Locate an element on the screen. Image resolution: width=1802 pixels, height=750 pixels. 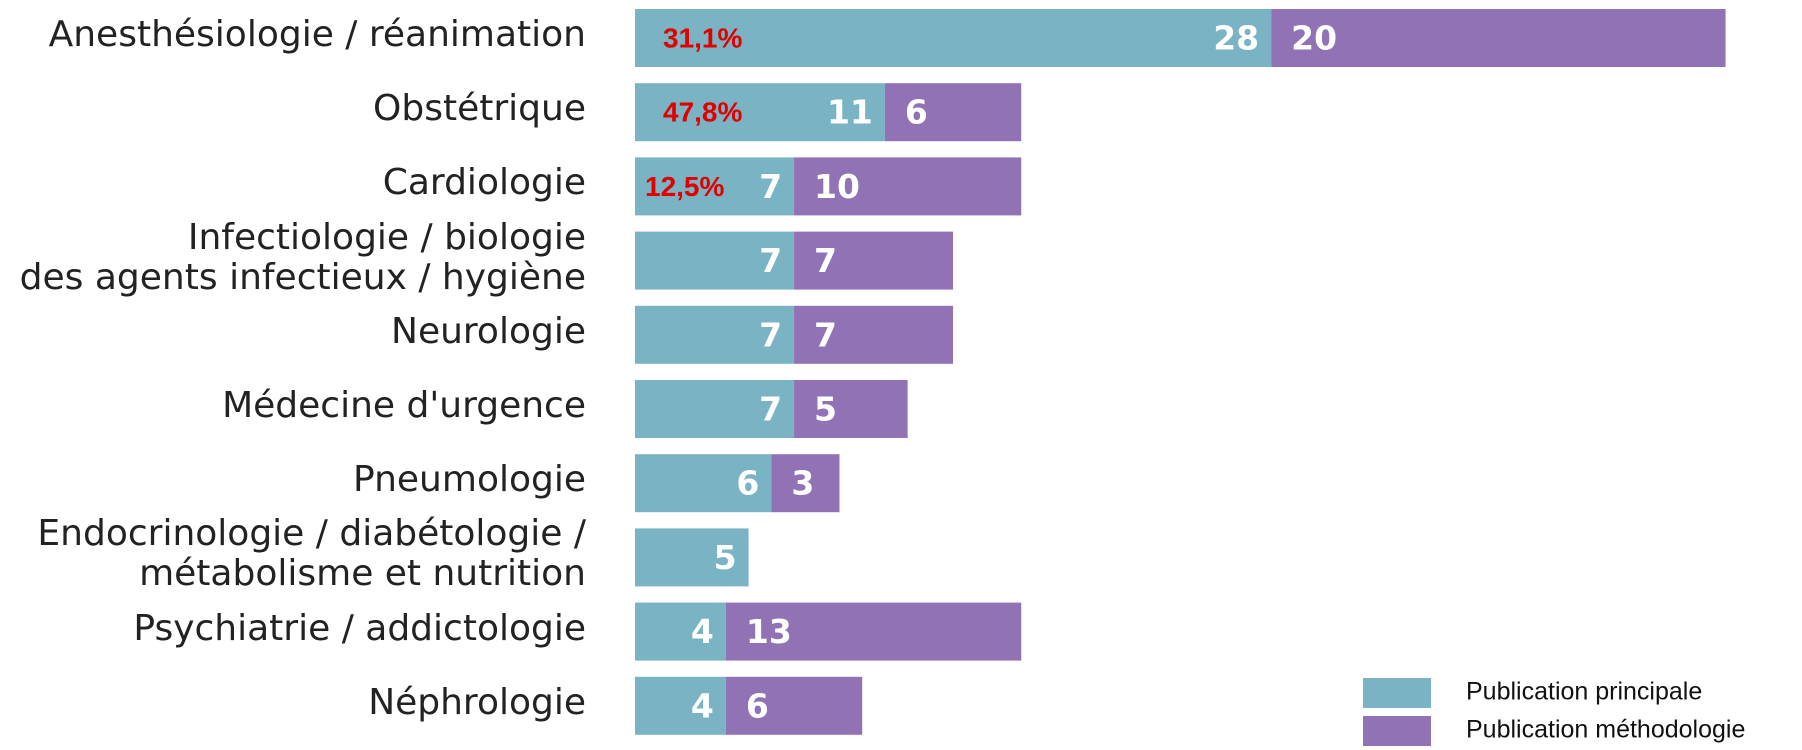
value-label: 11 is located at coordinates (850, 112).